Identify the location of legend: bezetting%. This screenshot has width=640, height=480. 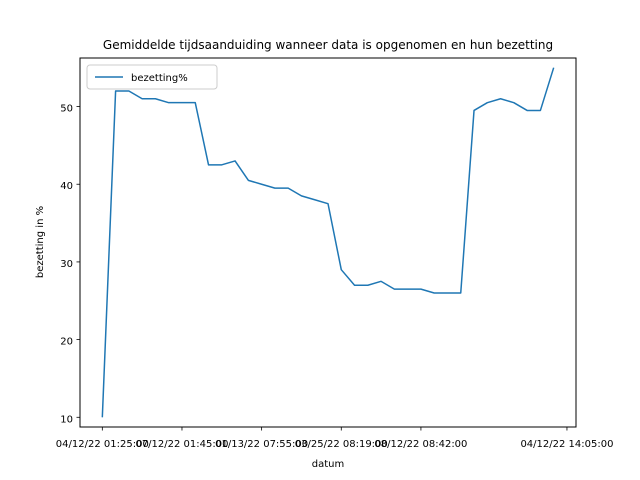
(152, 77).